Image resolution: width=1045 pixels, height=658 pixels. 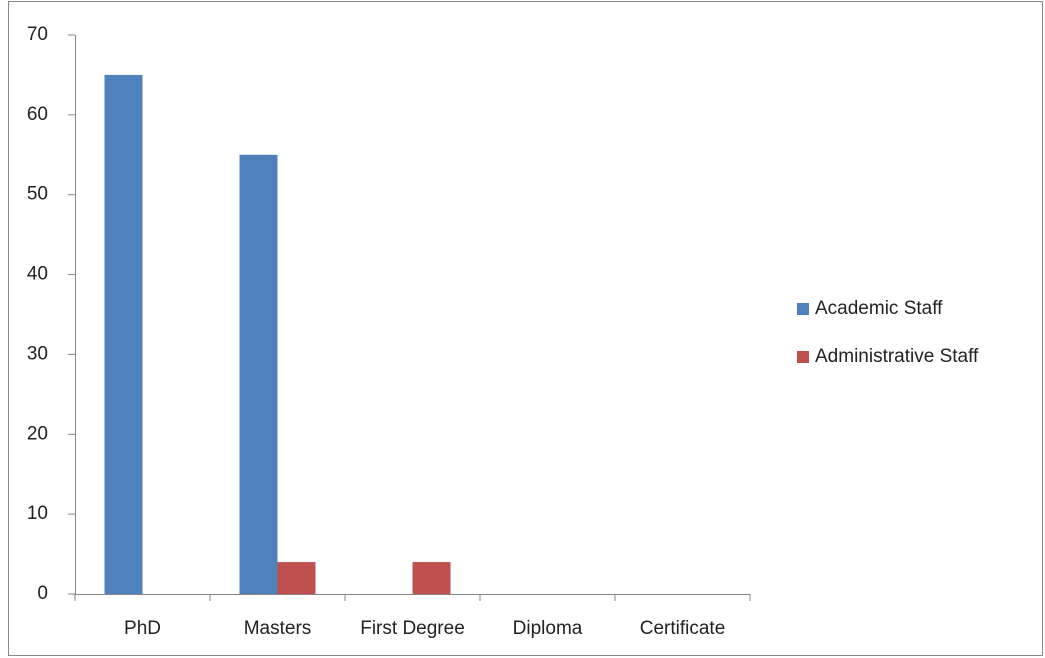 What do you see at coordinates (37, 34) in the screenshot?
I see `y-tick-label: 70` at bounding box center [37, 34].